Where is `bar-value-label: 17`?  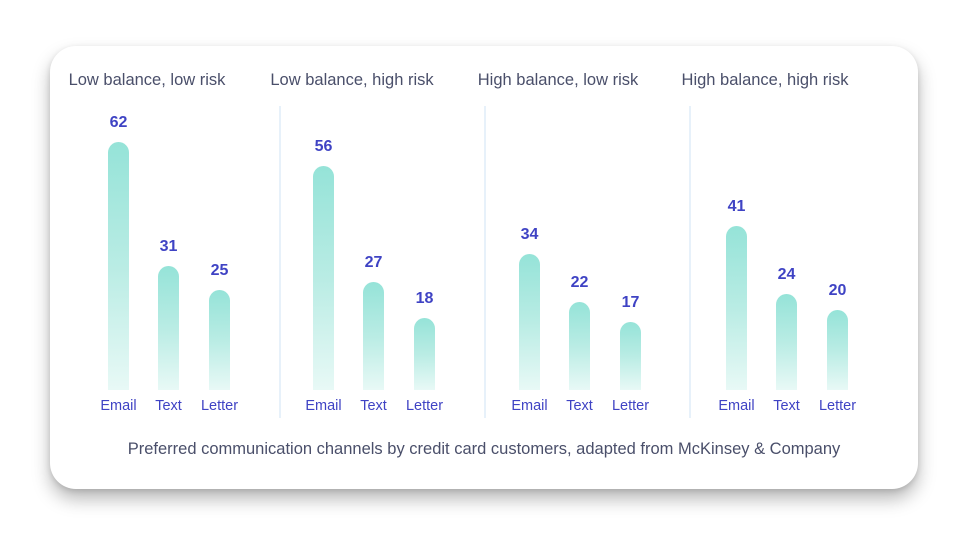 bar-value-label: 17 is located at coordinates (630, 302).